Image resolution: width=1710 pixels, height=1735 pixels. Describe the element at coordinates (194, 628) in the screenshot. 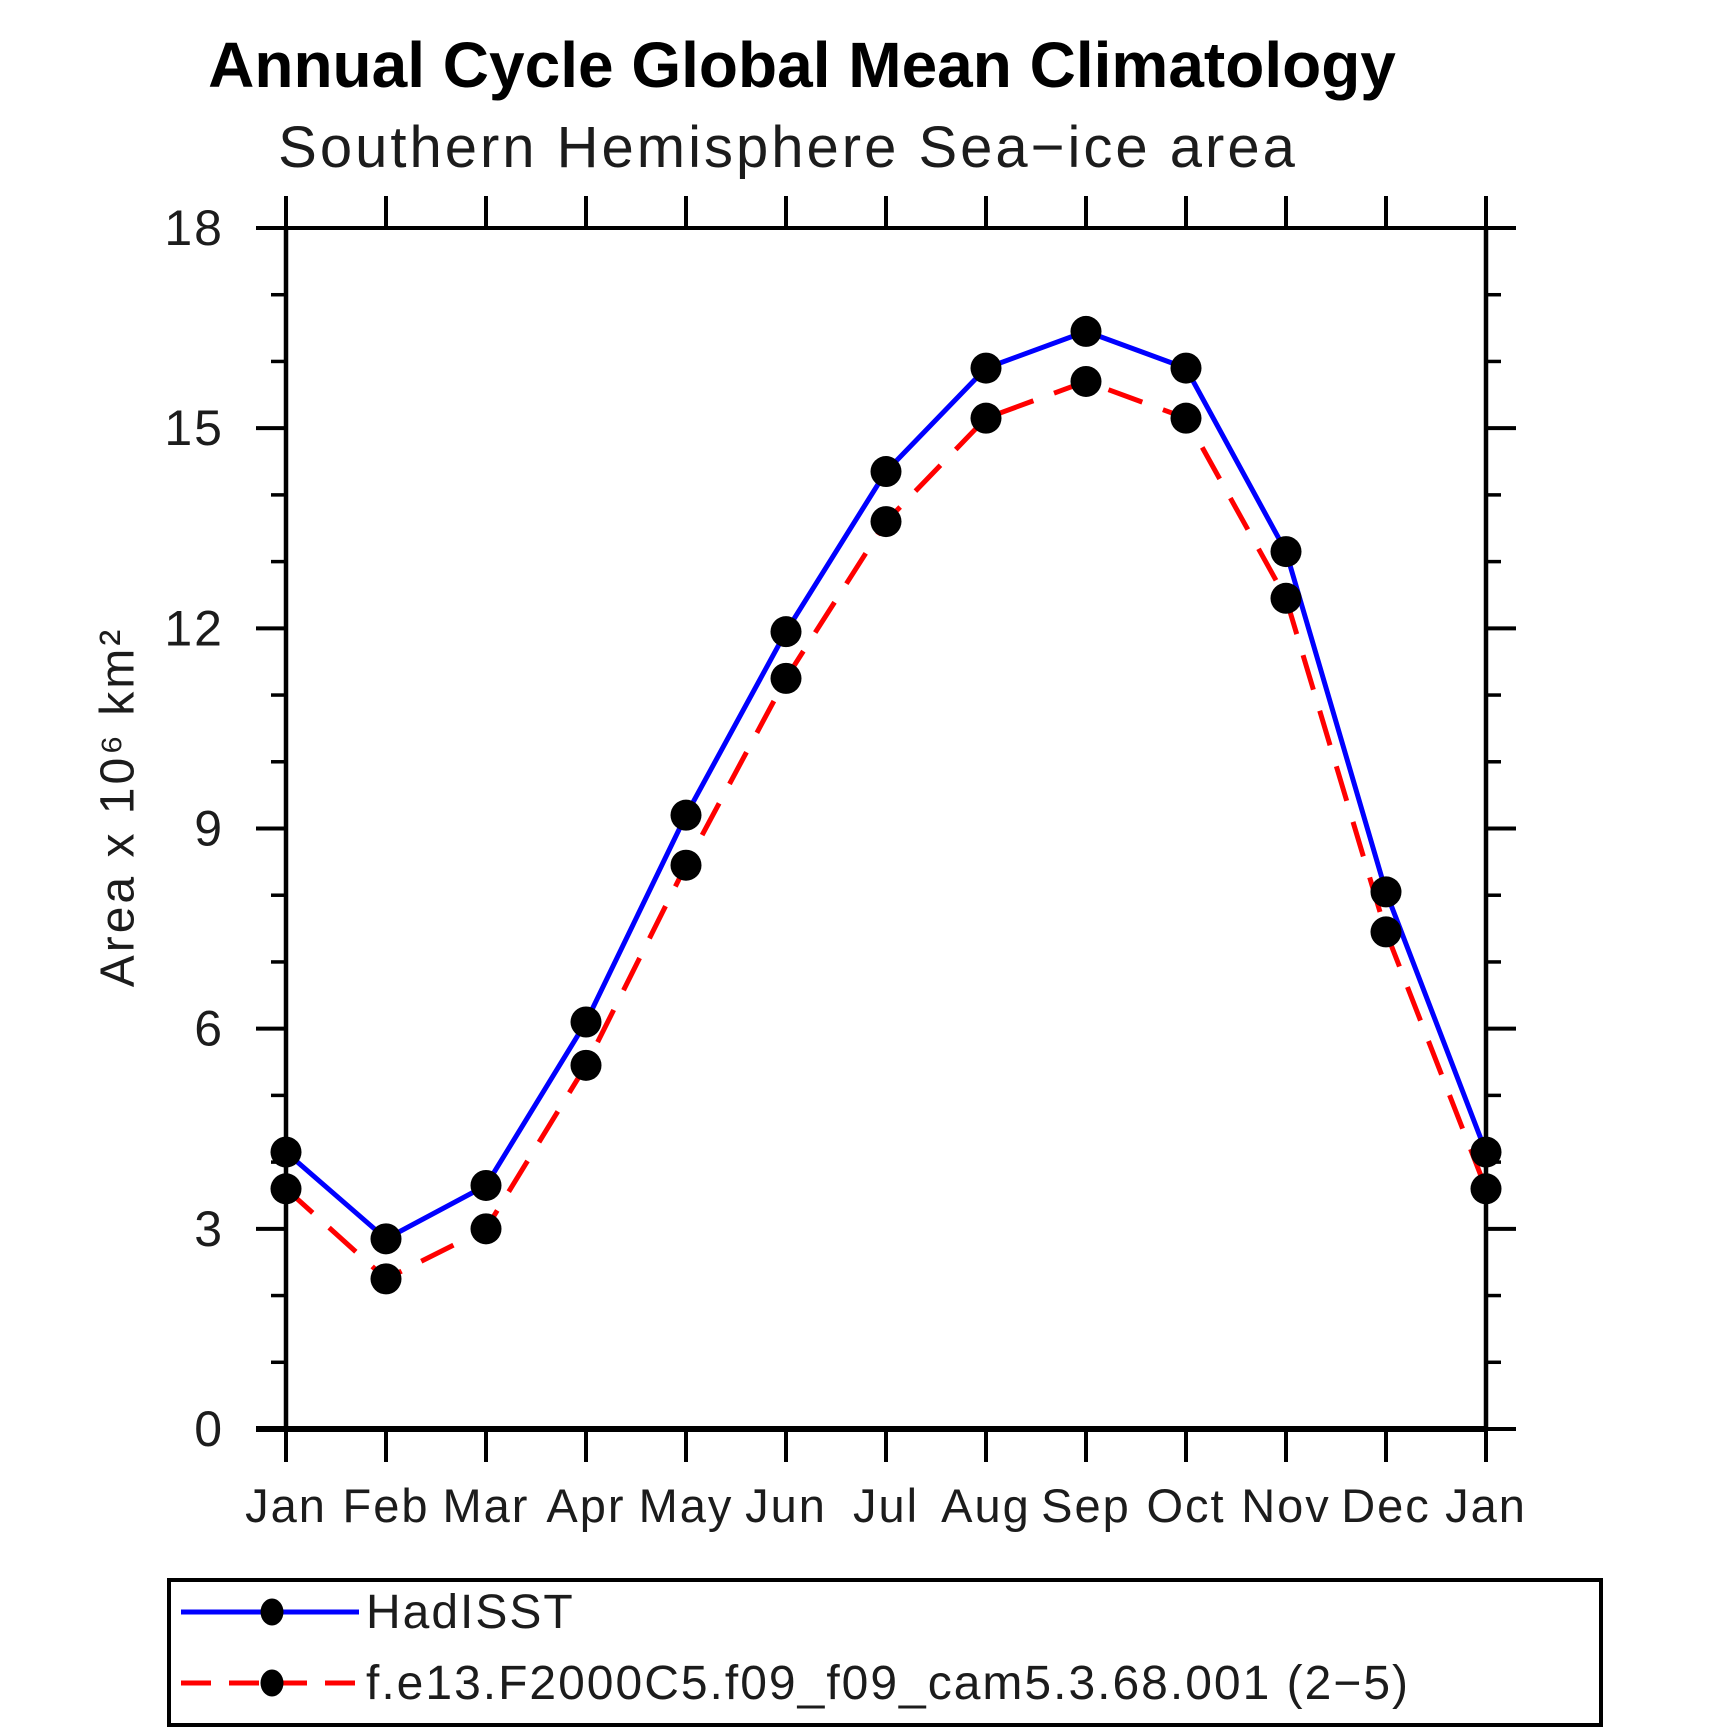

I see `y-tick-label: 12` at that location.